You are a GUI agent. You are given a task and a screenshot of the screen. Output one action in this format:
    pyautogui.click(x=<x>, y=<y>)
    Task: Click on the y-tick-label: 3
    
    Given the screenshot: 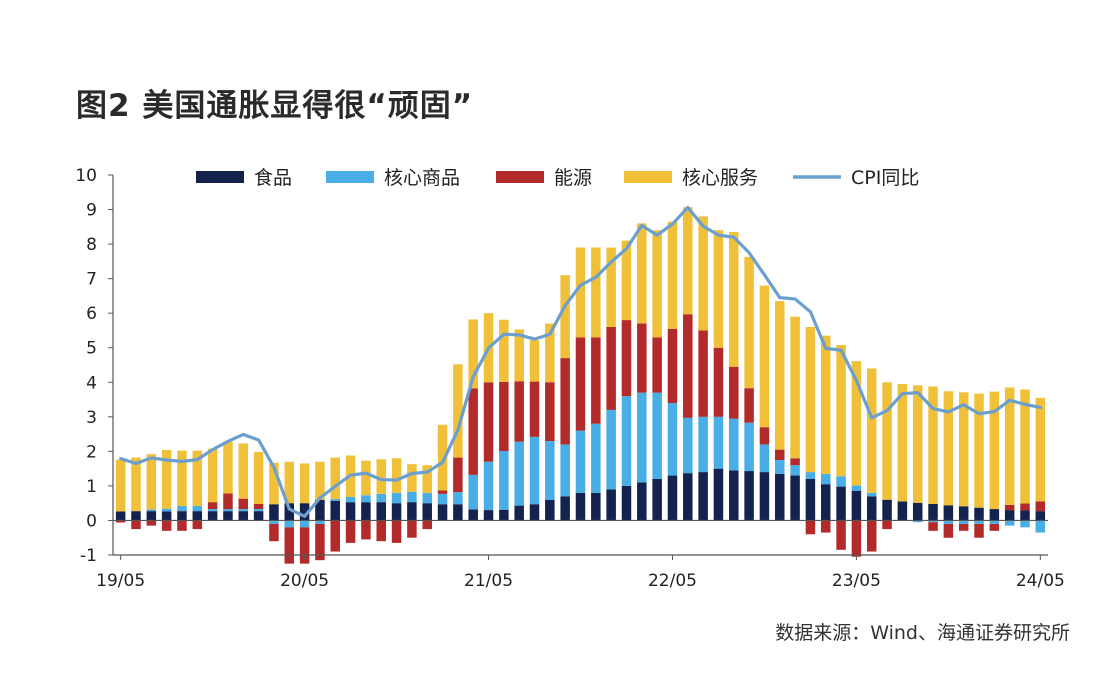 What is the action you would take?
    pyautogui.click(x=91, y=418)
    